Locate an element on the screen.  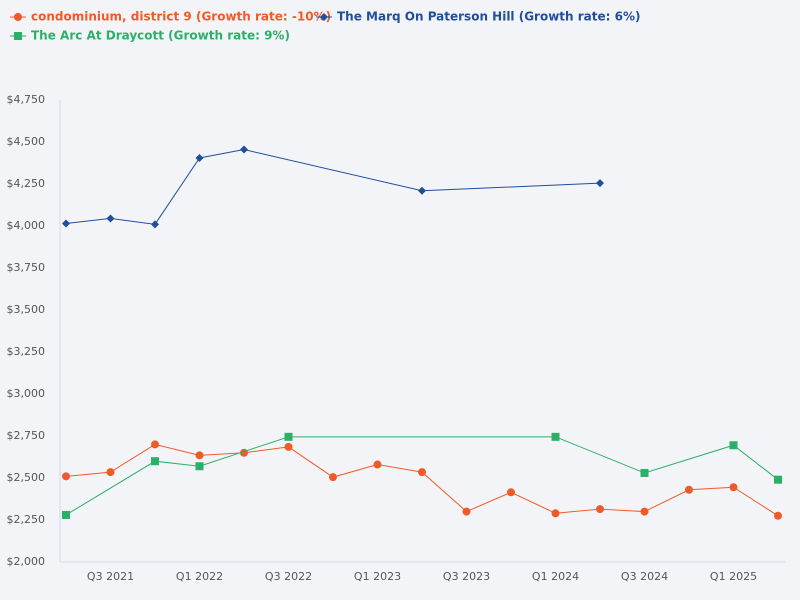
y-tick-label: $3,000 is located at coordinates (26, 393).